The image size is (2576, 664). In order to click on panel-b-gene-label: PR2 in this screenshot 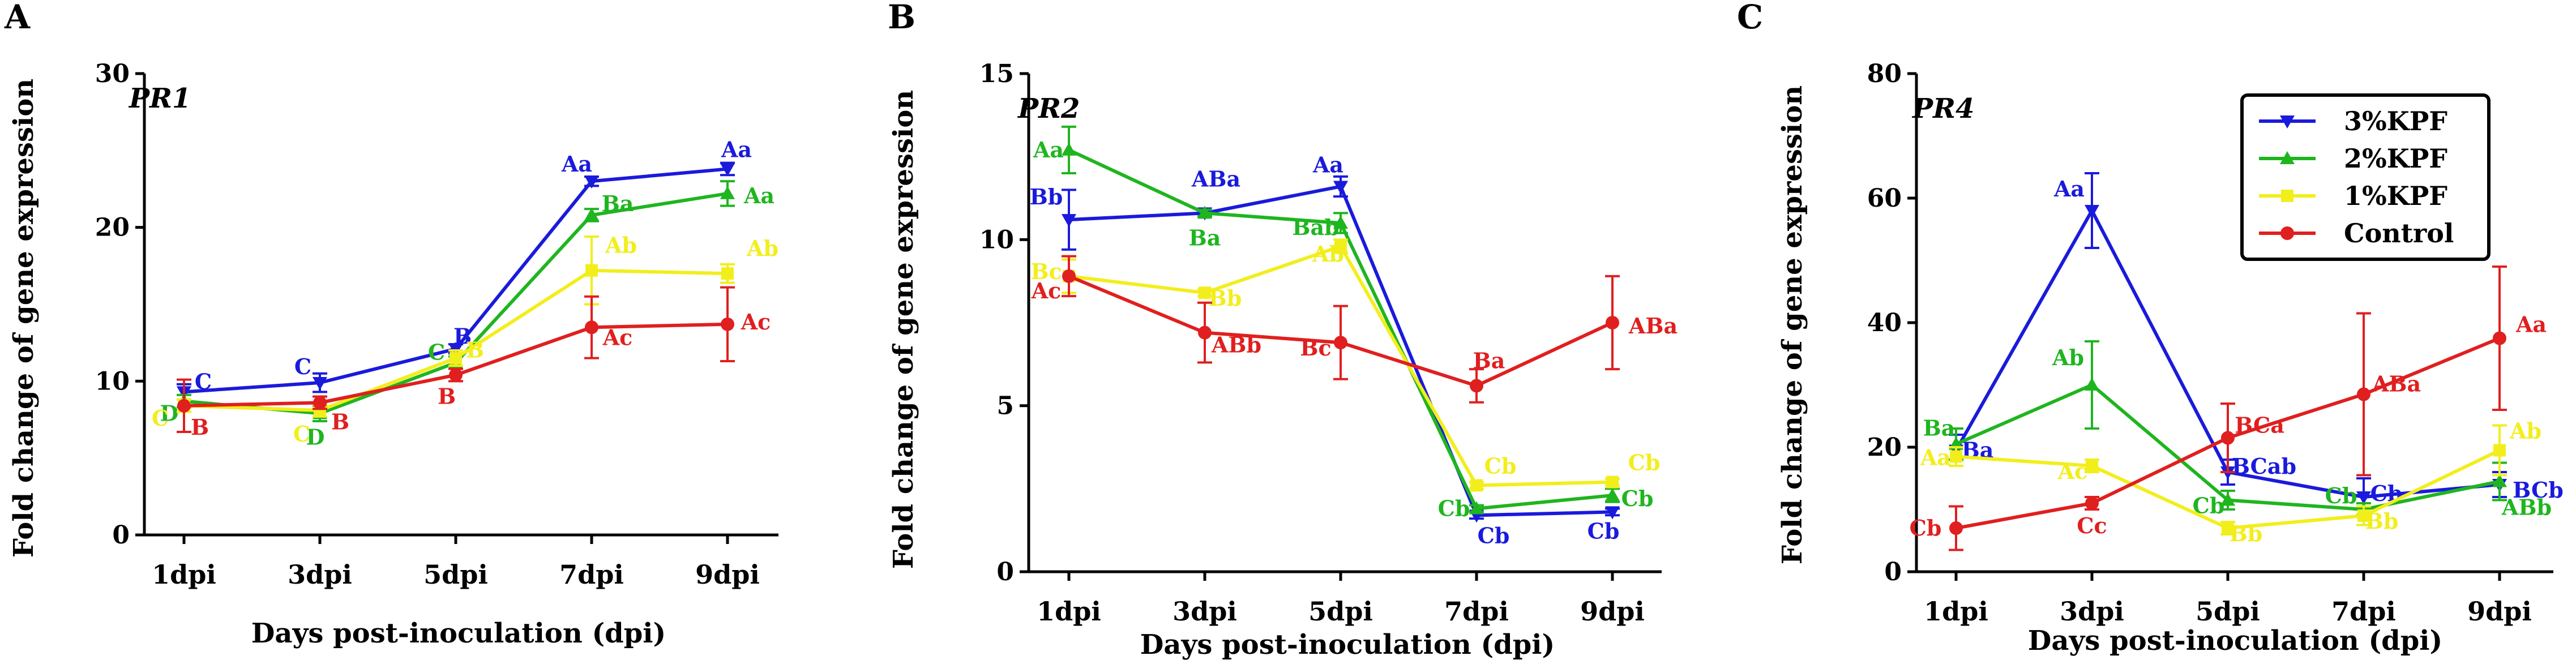, I will do `click(1048, 109)`.